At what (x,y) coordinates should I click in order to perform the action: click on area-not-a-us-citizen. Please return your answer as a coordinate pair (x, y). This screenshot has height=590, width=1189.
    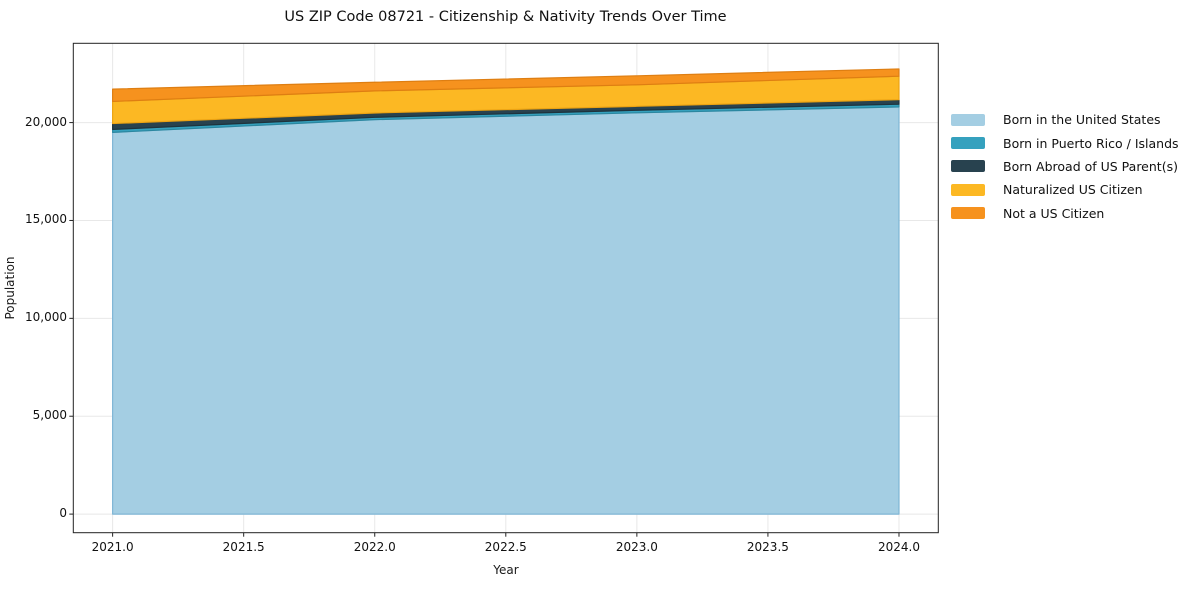
    Looking at the image, I should click on (506, 85).